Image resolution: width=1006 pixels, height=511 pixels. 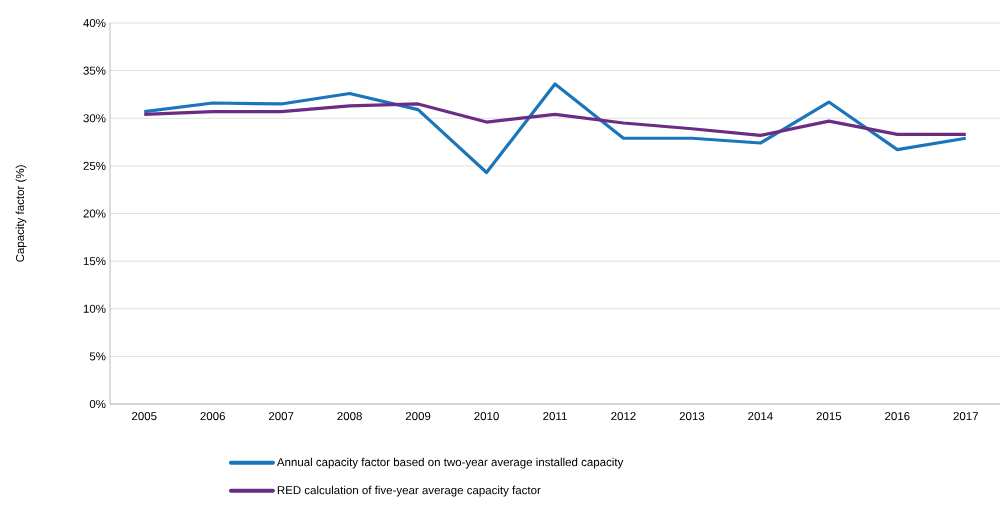 I want to click on x-tick-label: 2013, so click(x=692, y=416).